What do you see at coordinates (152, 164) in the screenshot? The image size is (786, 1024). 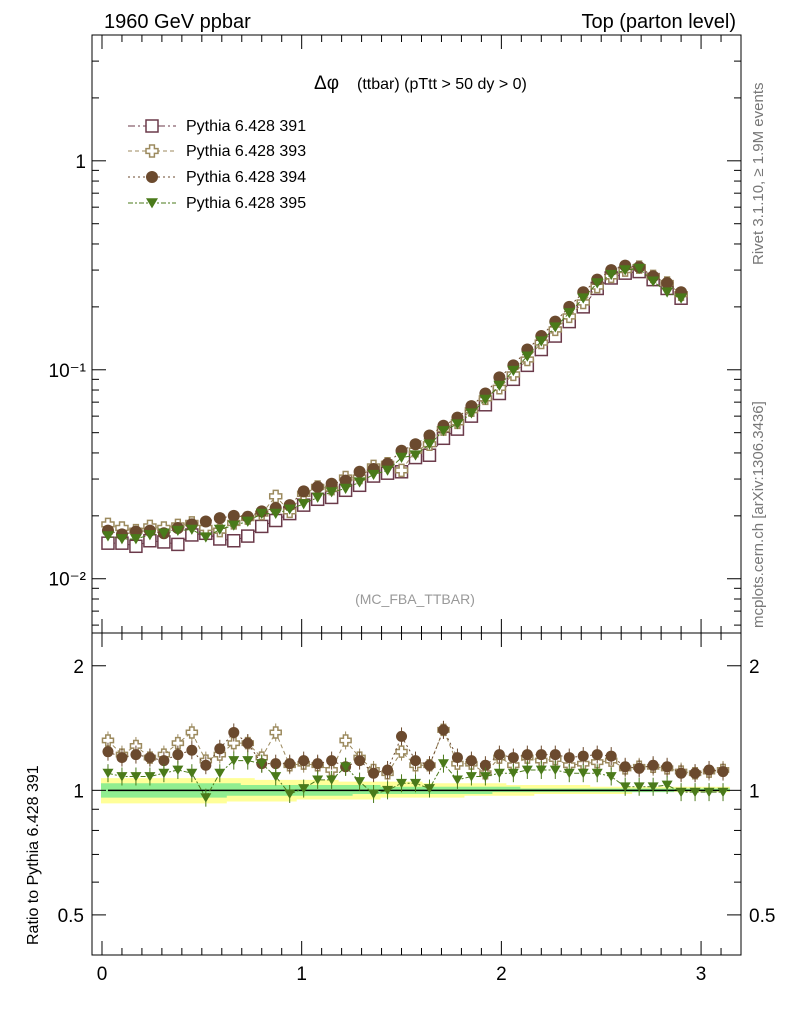 I see `legend-markers` at bounding box center [152, 164].